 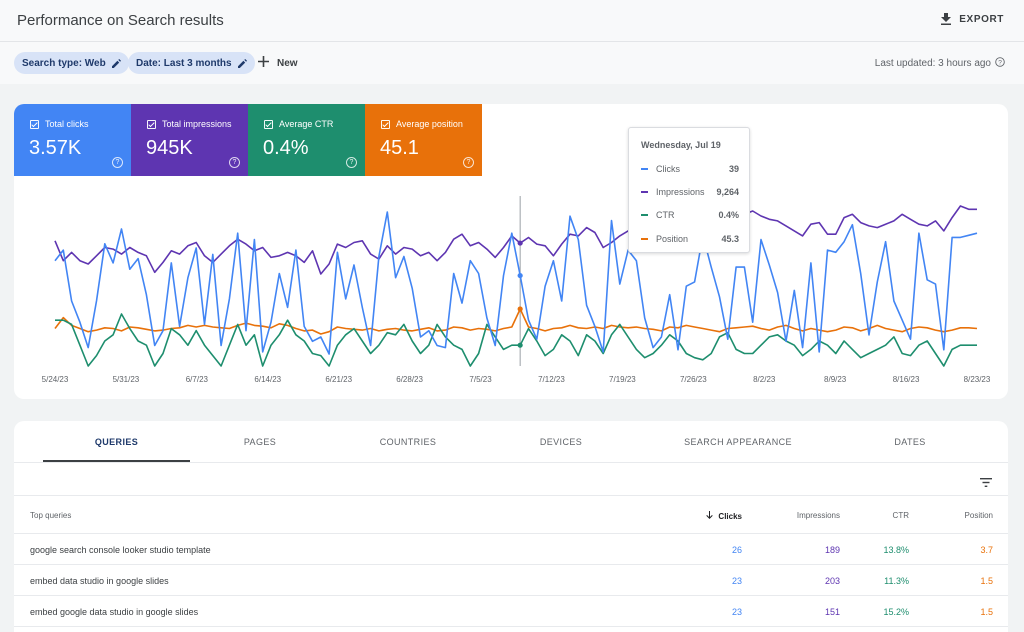 I want to click on clicks-cell: 23, so click(x=736, y=581).